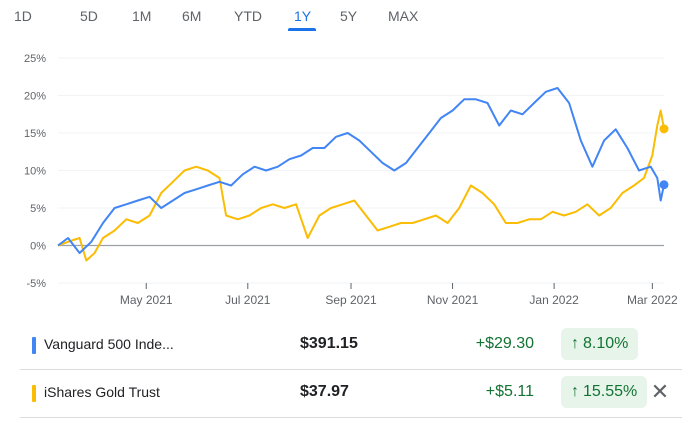 The height and width of the screenshot is (423, 700). Describe the element at coordinates (142, 16) in the screenshot. I see `tab-1m: 1M` at that location.